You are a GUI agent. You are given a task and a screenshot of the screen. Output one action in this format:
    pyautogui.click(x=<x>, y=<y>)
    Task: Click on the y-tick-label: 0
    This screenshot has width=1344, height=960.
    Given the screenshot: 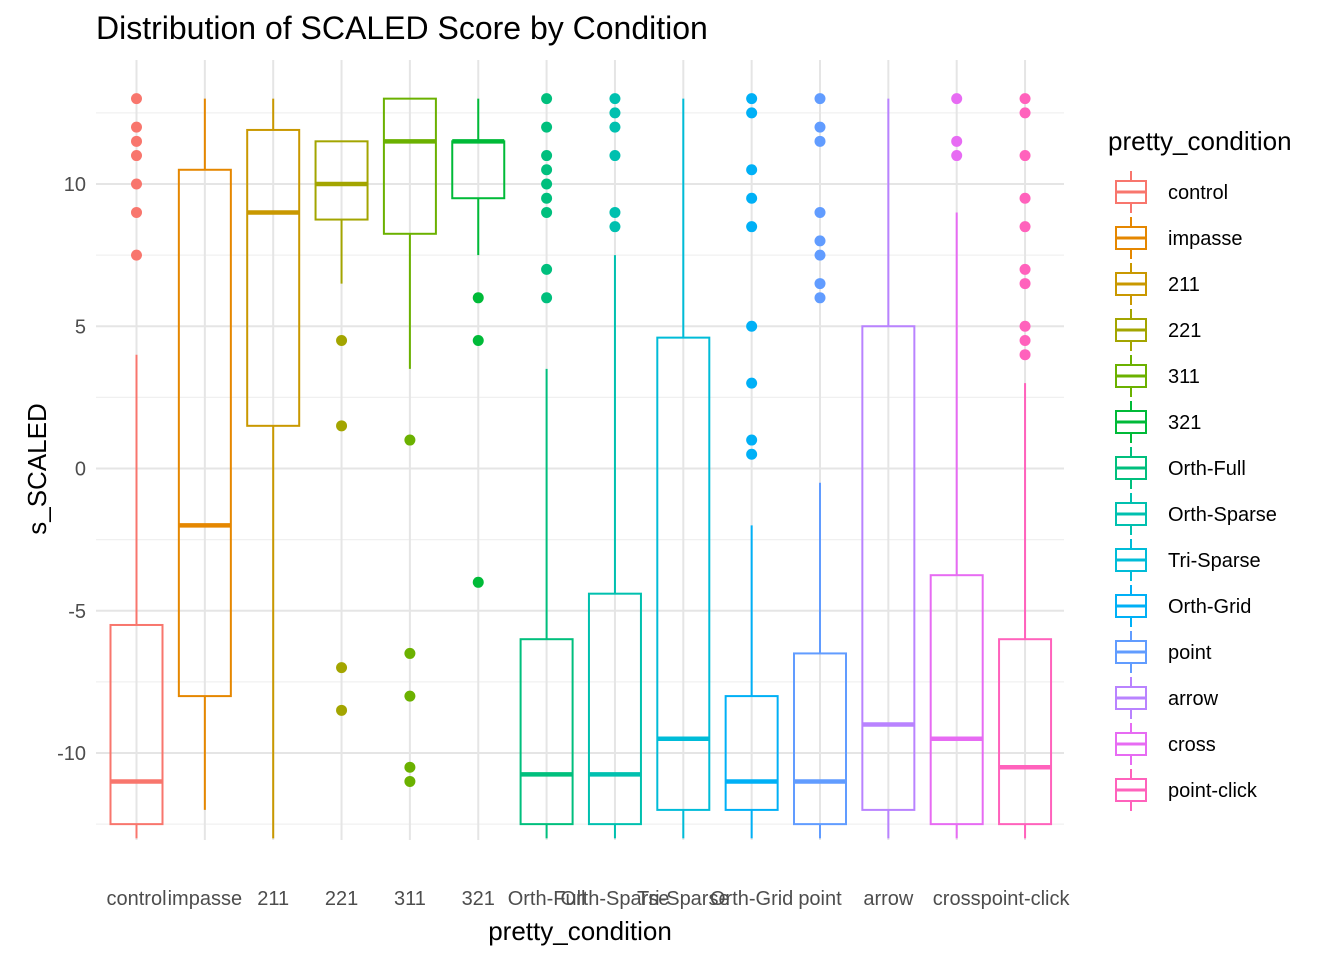 What is the action you would take?
    pyautogui.click(x=80, y=470)
    